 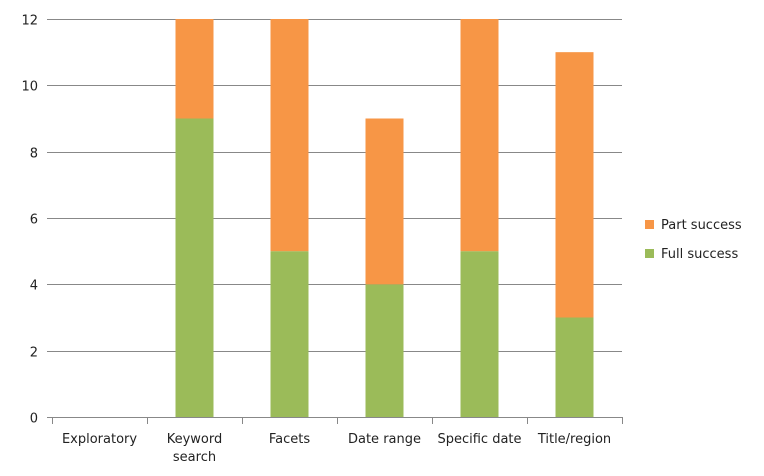 I want to click on y-tick-label: 10, so click(x=29, y=87).